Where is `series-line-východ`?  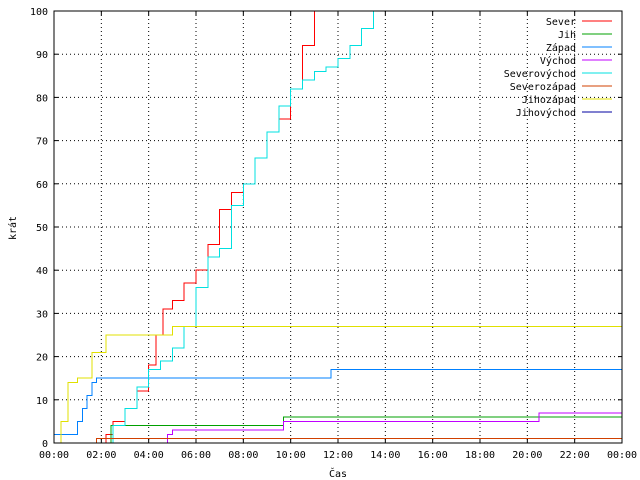
series-line-východ is located at coordinates (392, 428).